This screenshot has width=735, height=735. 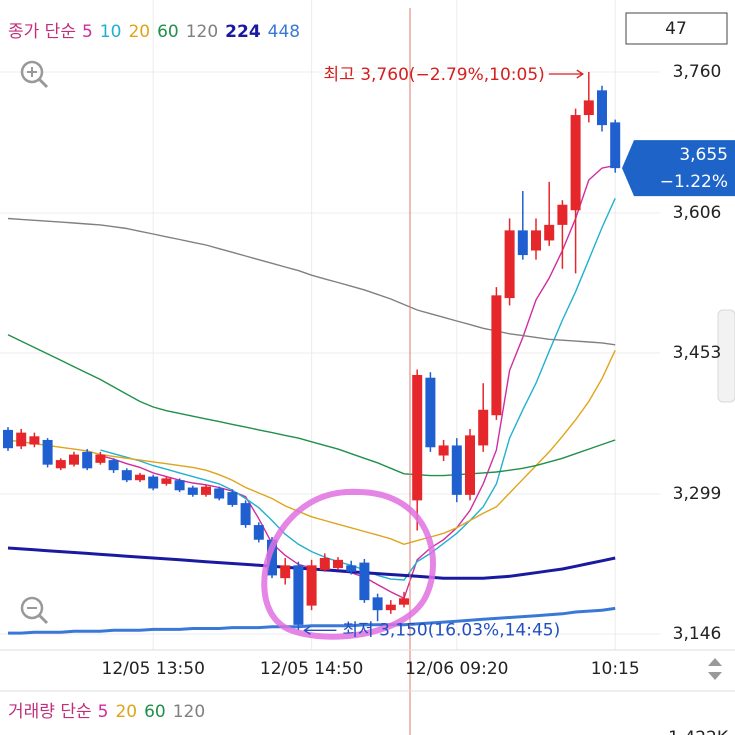 I want to click on legend-item: 120, so click(x=202, y=32).